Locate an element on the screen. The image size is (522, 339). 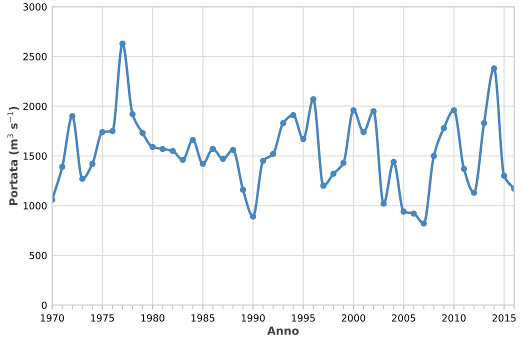
y-tick-label: 1000 is located at coordinates (35, 206).